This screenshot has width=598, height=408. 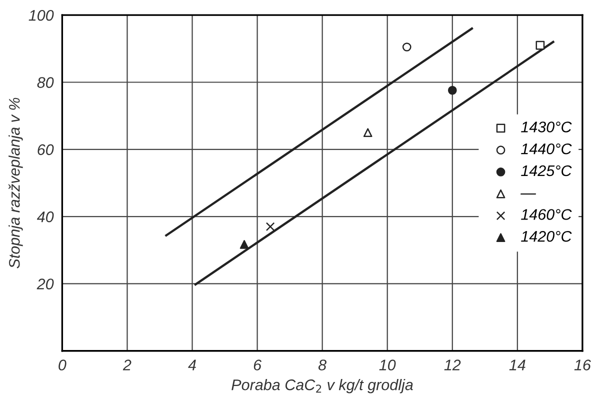 What do you see at coordinates (45, 82) in the screenshot?
I see `y-tick-label: 80` at bounding box center [45, 82].